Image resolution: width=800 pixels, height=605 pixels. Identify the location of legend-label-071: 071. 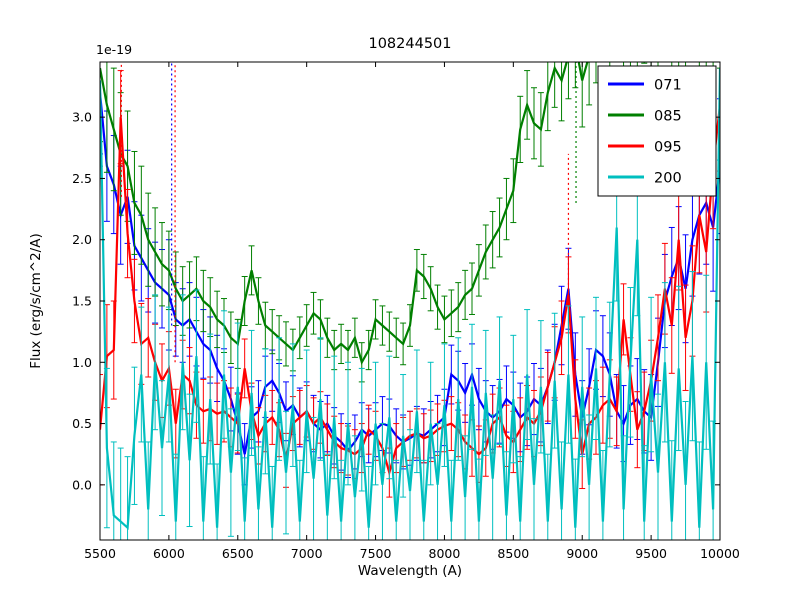
(668, 86).